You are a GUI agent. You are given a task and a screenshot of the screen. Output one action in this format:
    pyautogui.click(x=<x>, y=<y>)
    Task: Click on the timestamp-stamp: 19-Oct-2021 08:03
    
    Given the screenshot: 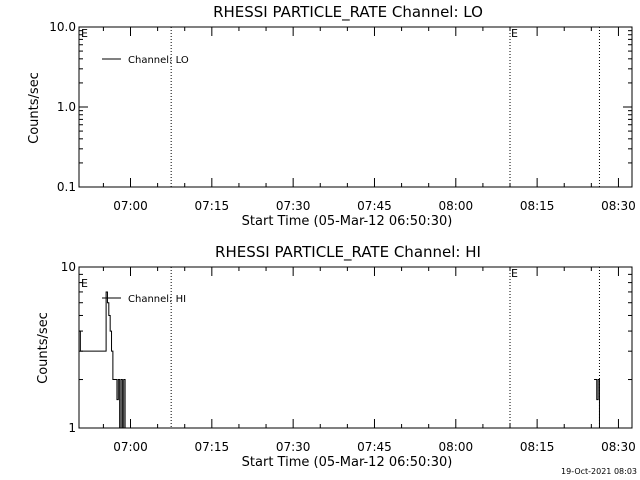 What is the action you would take?
    pyautogui.click(x=599, y=471)
    